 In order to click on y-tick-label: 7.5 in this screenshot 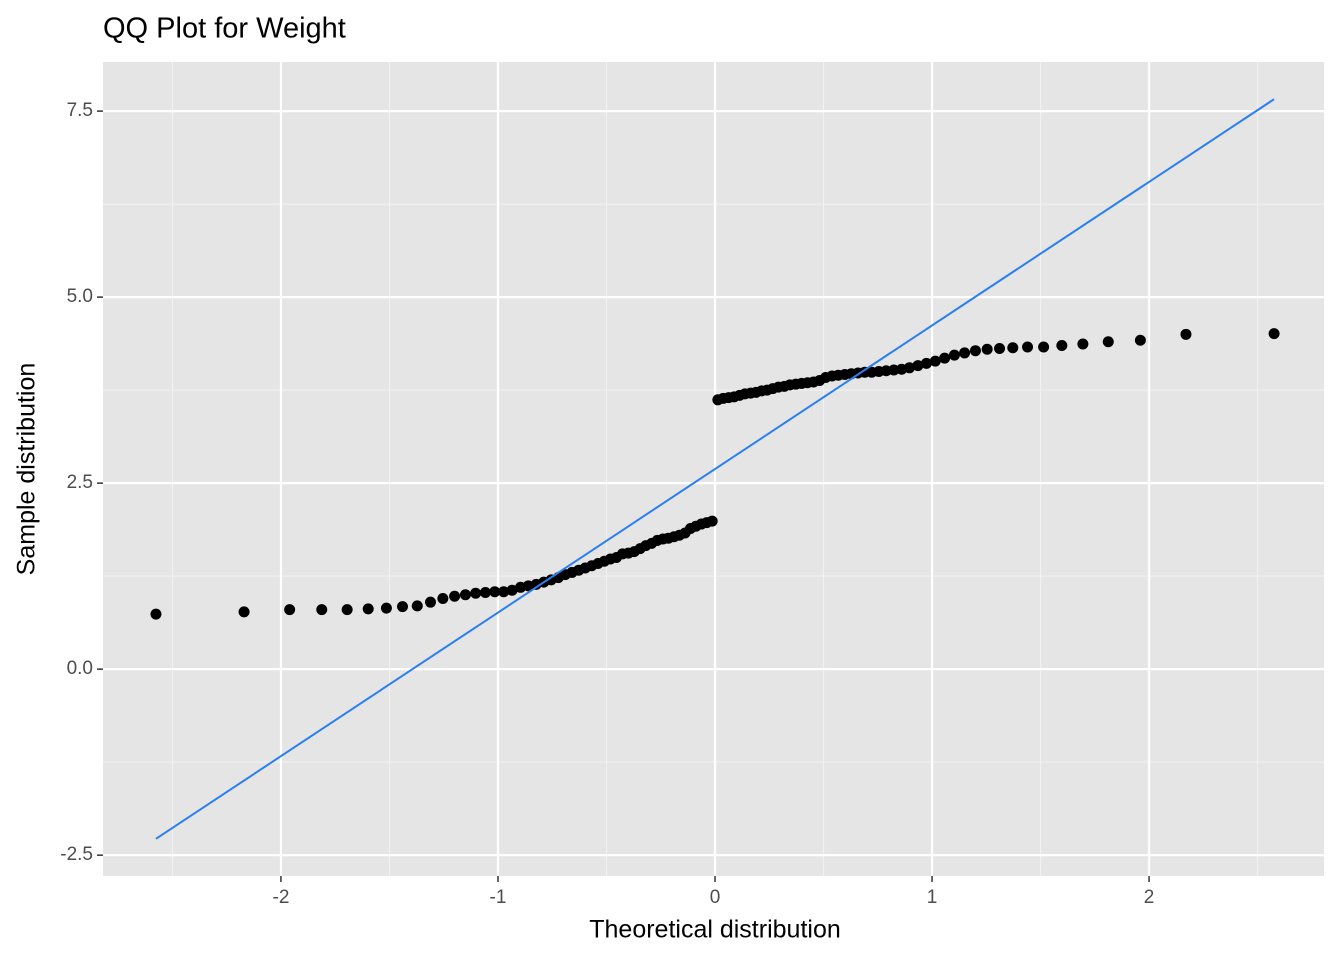, I will do `click(80, 110)`.